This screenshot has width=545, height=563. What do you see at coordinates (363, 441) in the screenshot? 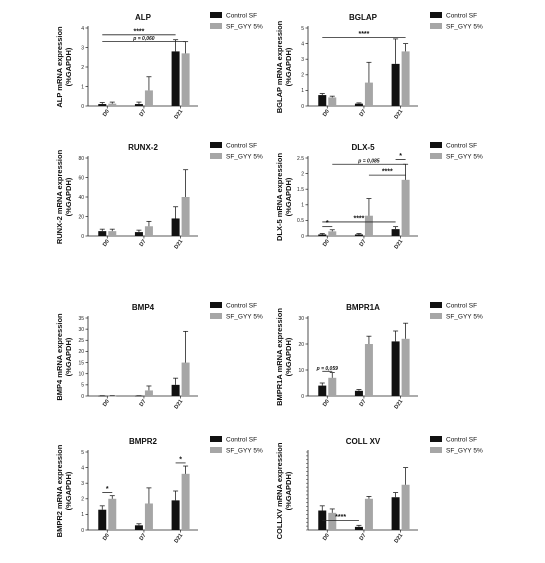
I see `chart-title: COLL XV` at bounding box center [363, 441].